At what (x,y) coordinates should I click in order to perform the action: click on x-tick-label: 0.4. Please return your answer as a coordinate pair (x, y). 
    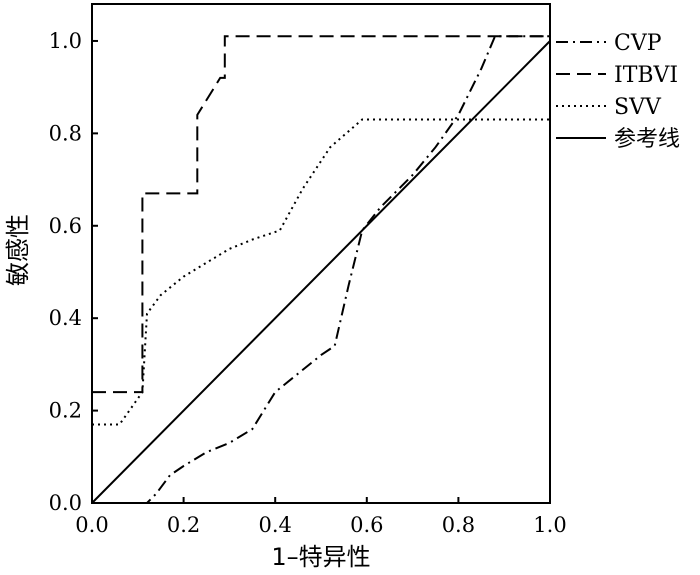
    Looking at the image, I should click on (274, 525).